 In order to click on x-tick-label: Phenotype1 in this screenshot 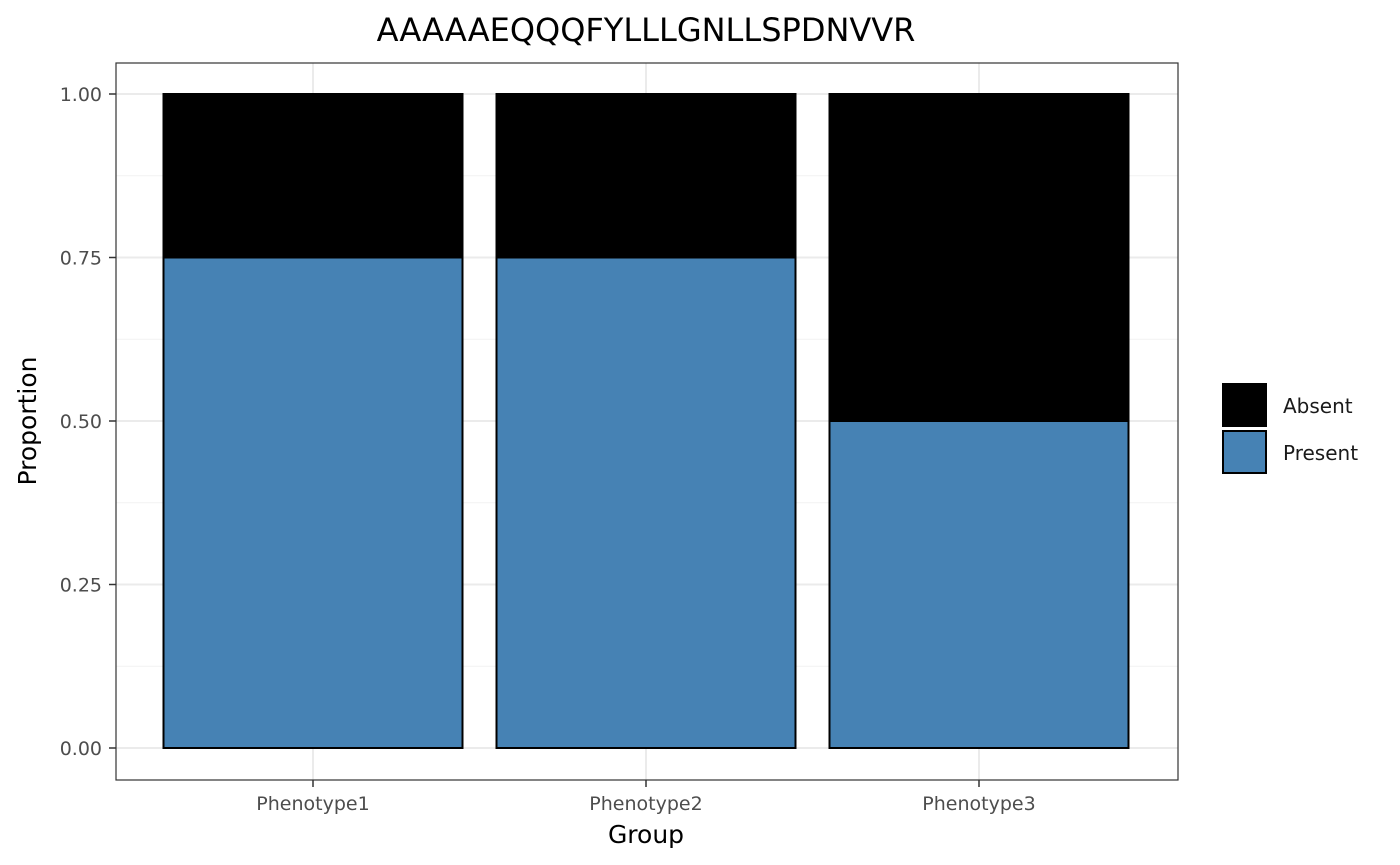, I will do `click(312, 804)`.